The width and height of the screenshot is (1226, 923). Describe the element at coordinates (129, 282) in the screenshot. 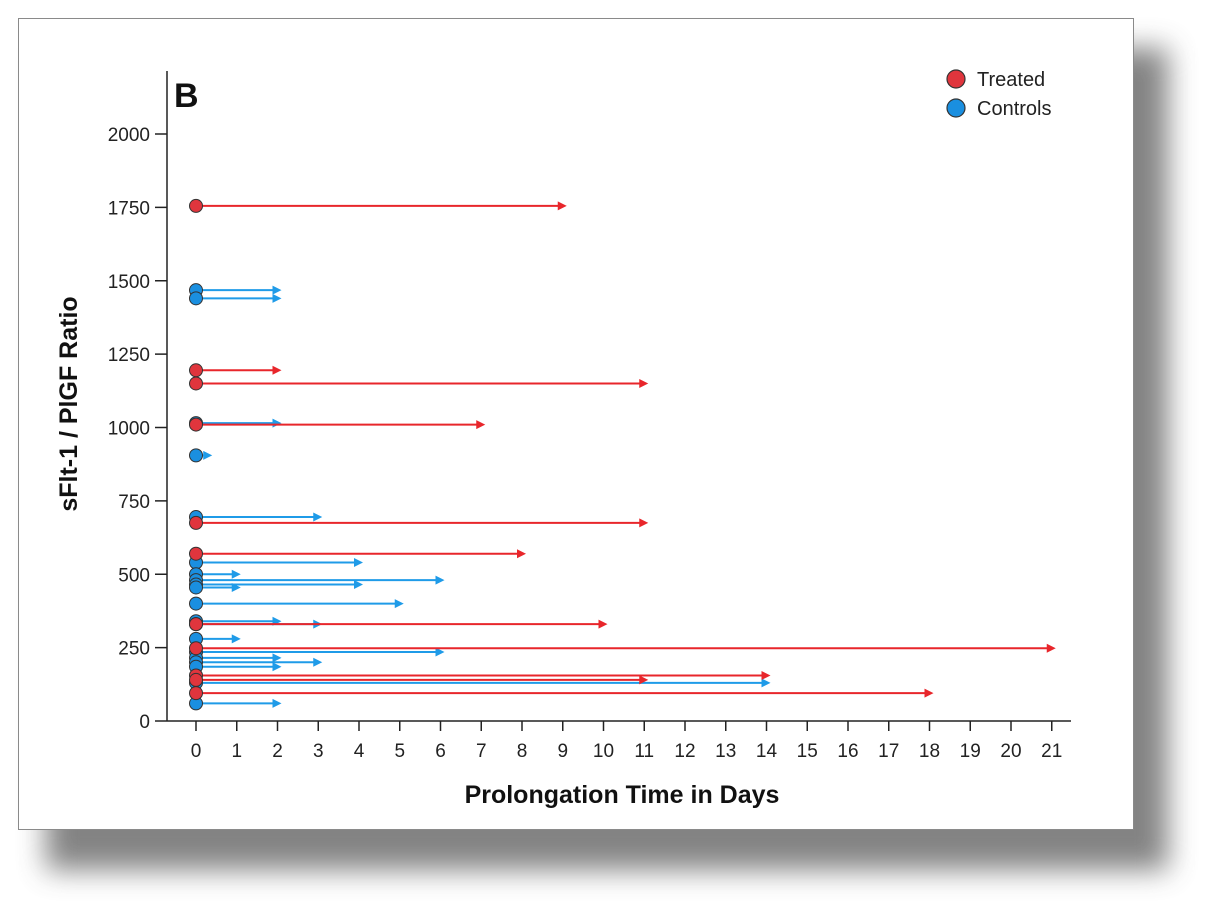

I see `y-tick-label: 1500` at that location.